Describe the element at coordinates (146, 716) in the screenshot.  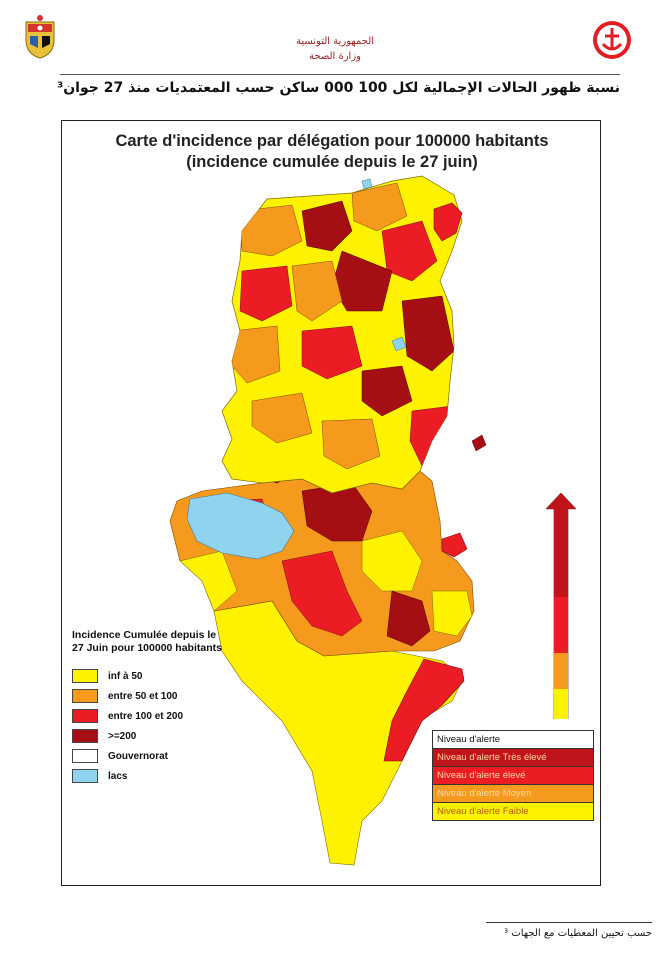
I see `legend-label: entre 100 et 200` at that location.